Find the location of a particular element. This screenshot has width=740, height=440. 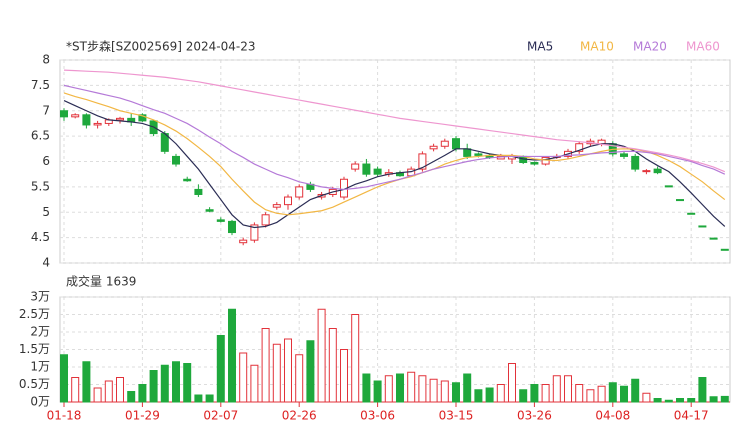

x-tick-label: 02-26 is located at coordinates (299, 416).